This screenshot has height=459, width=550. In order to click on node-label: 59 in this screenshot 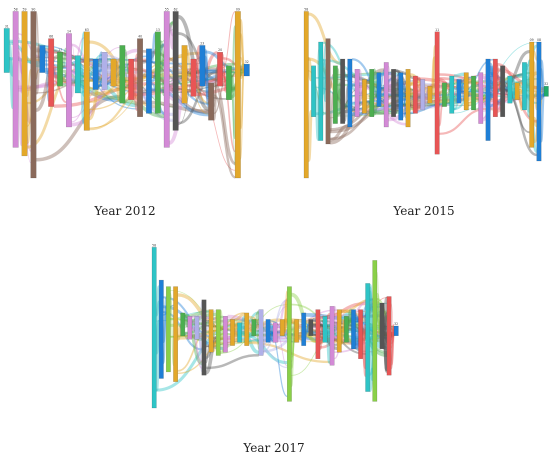, I will do `click(24, 9)`.